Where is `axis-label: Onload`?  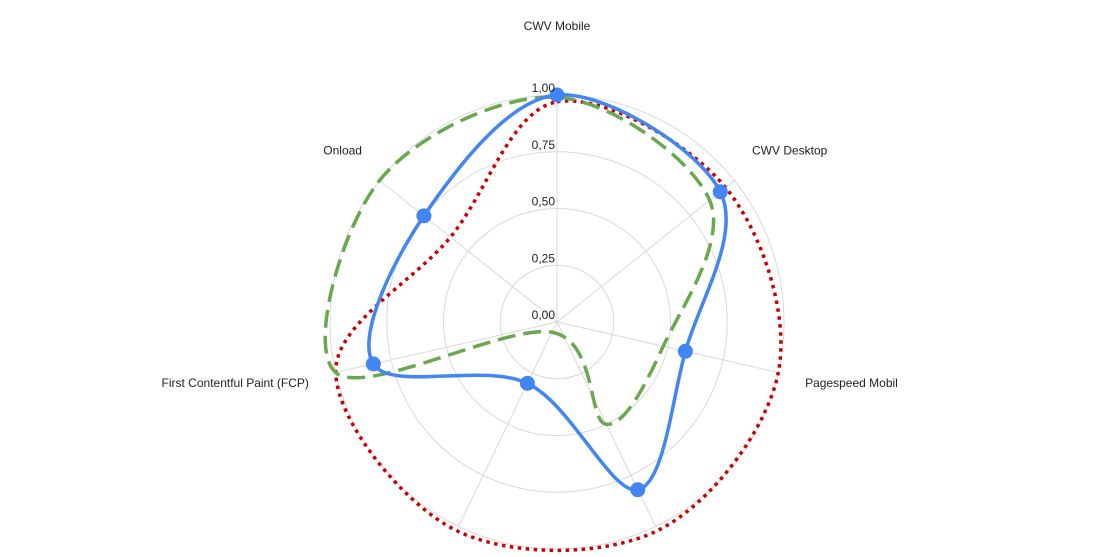 axis-label: Onload is located at coordinates (342, 151).